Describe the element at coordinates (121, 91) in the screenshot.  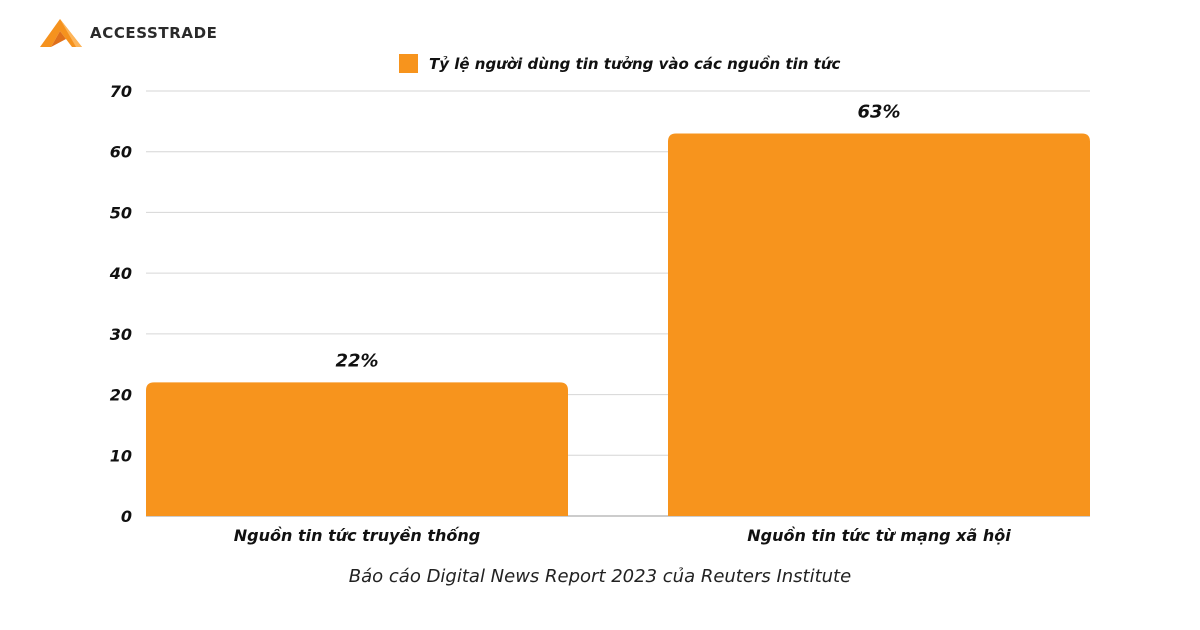
I see `y-tick-label: 70` at that location.